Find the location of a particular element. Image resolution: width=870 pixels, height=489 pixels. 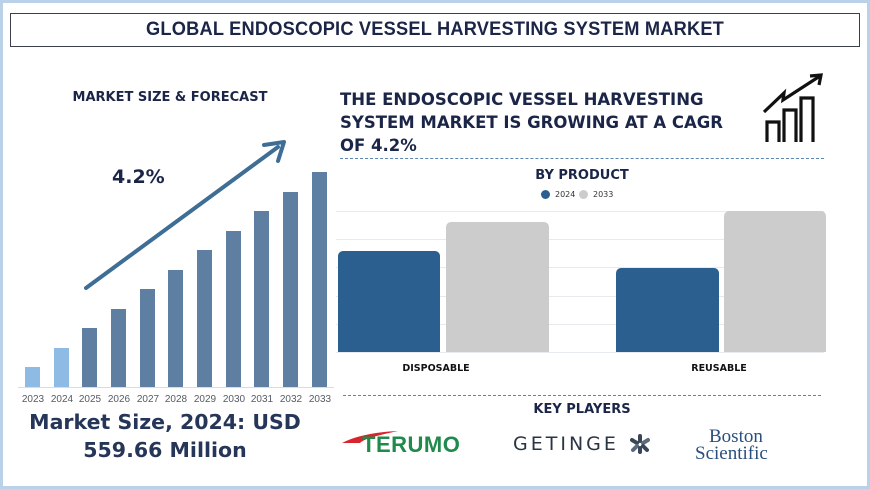

getinge-logo: GETINGE is located at coordinates (582, 444).